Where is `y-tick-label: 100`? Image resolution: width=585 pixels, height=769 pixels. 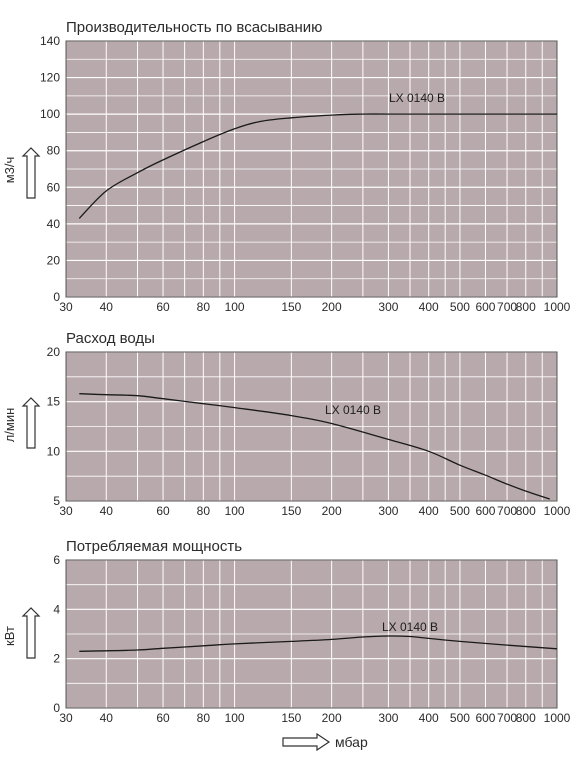
y-tick-label: 100 is located at coordinates (50, 114).